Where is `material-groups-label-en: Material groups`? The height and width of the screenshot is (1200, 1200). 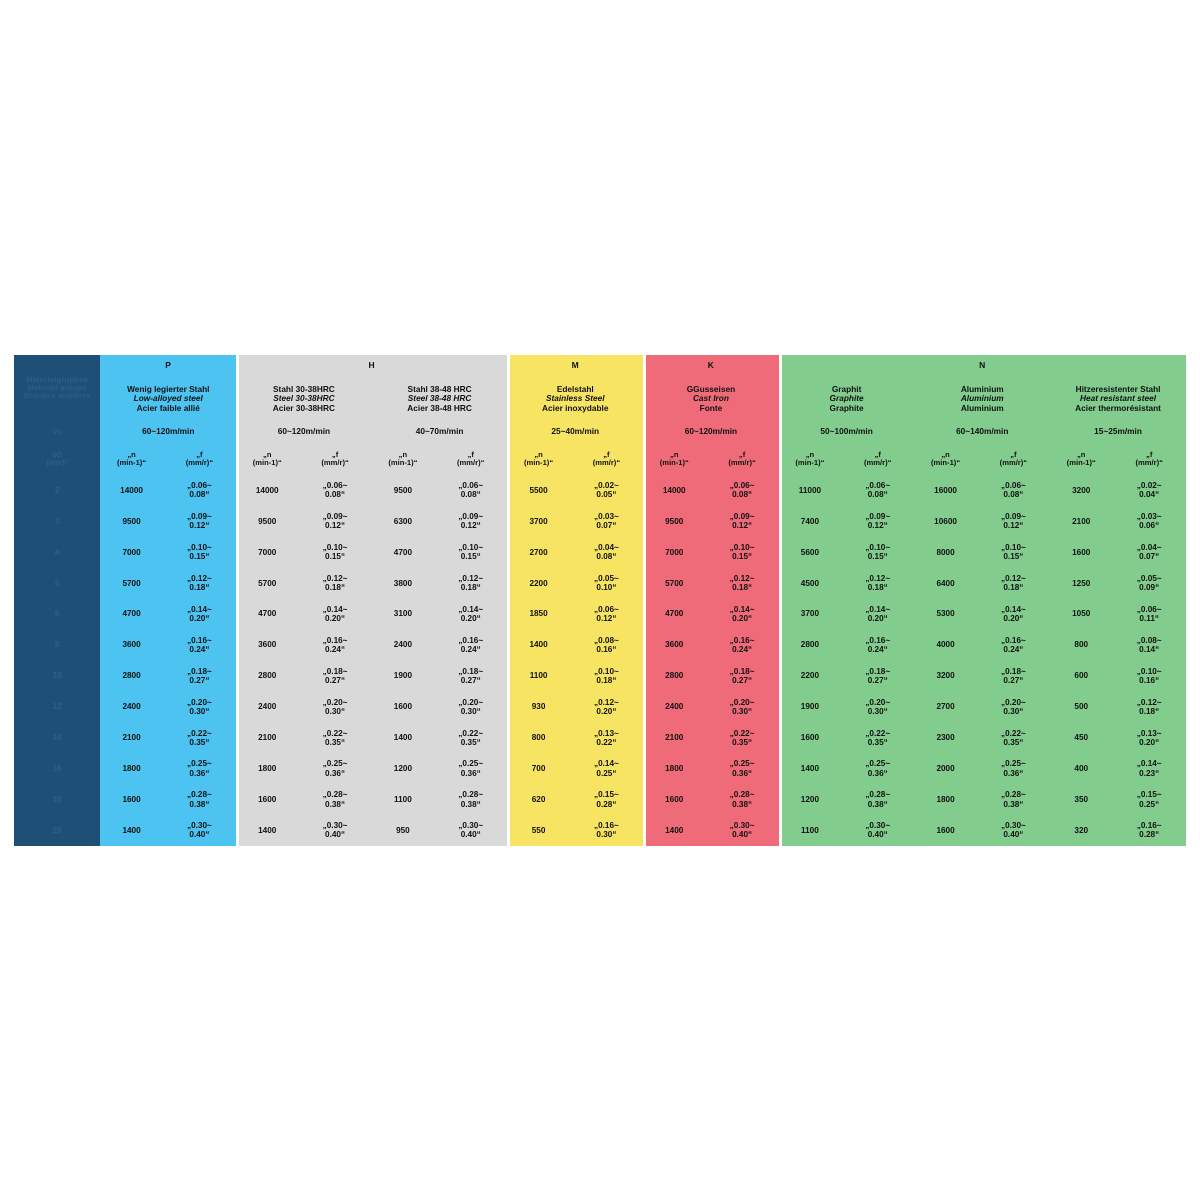 material-groups-label-en: Material groups is located at coordinates (57, 387).